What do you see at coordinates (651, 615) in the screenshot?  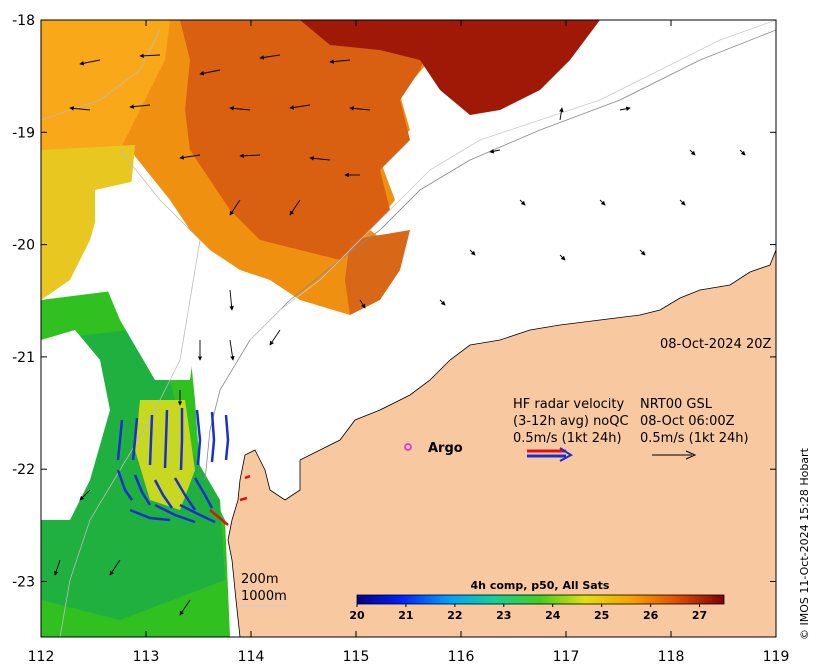 I see `colorbar-tick-label: 26` at bounding box center [651, 615].